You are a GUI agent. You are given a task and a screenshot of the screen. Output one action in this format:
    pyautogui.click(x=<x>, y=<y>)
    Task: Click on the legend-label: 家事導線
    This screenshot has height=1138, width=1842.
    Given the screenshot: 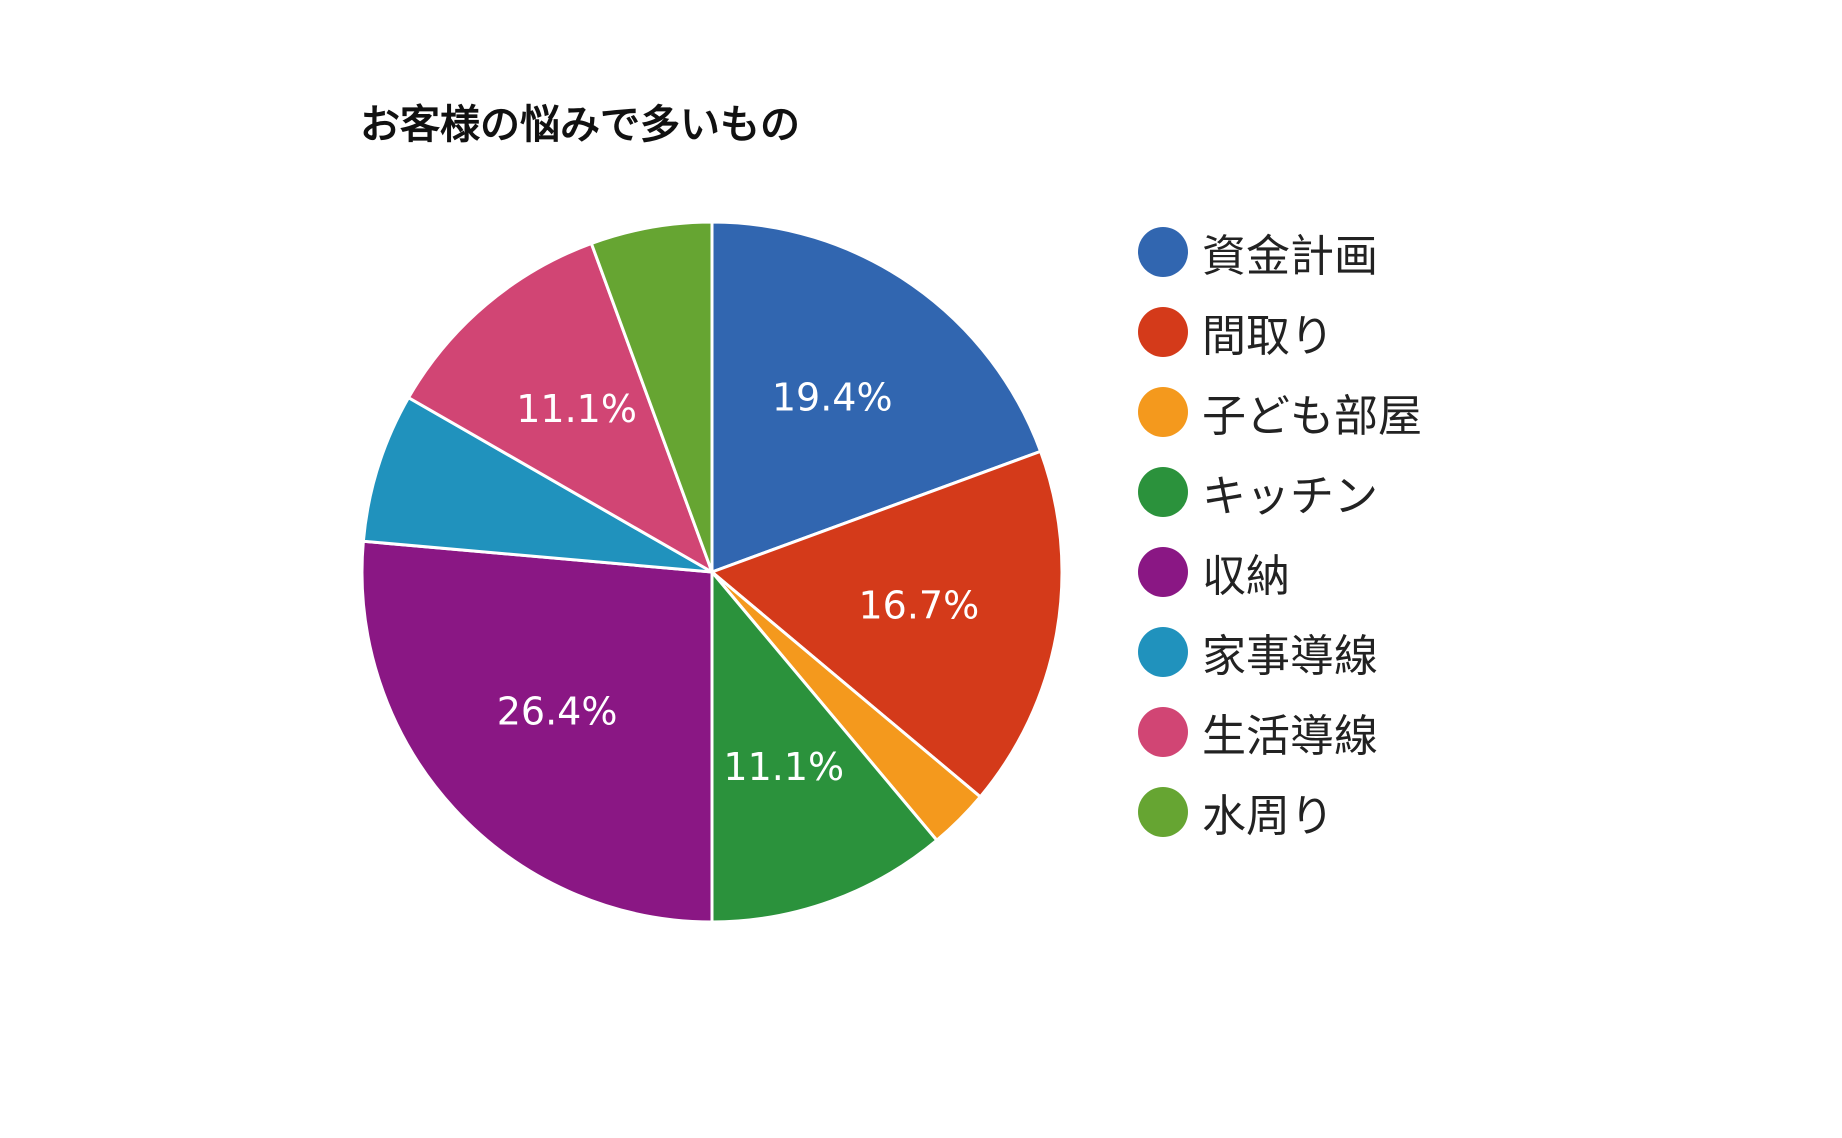 What is the action you would take?
    pyautogui.click(x=1290, y=656)
    